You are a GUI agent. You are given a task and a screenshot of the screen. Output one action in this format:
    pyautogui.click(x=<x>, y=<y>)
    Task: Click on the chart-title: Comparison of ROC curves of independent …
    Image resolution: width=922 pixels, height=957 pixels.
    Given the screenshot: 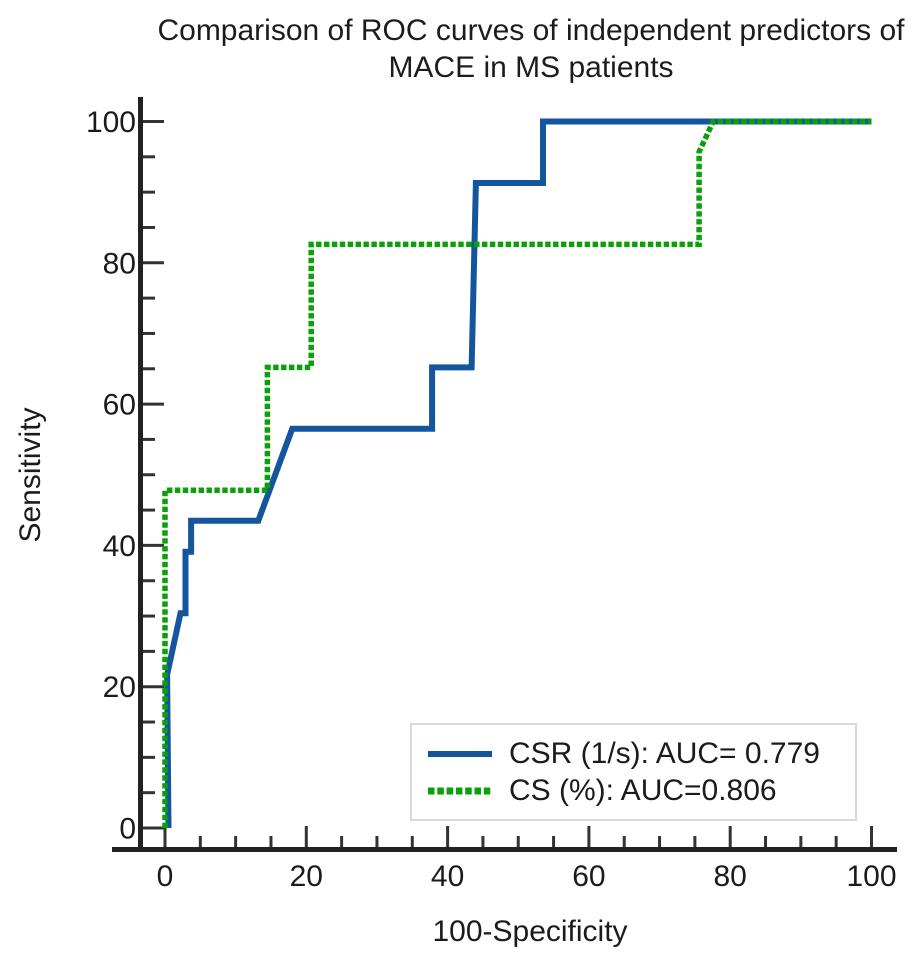 What is the action you would take?
    pyautogui.click(x=531, y=49)
    